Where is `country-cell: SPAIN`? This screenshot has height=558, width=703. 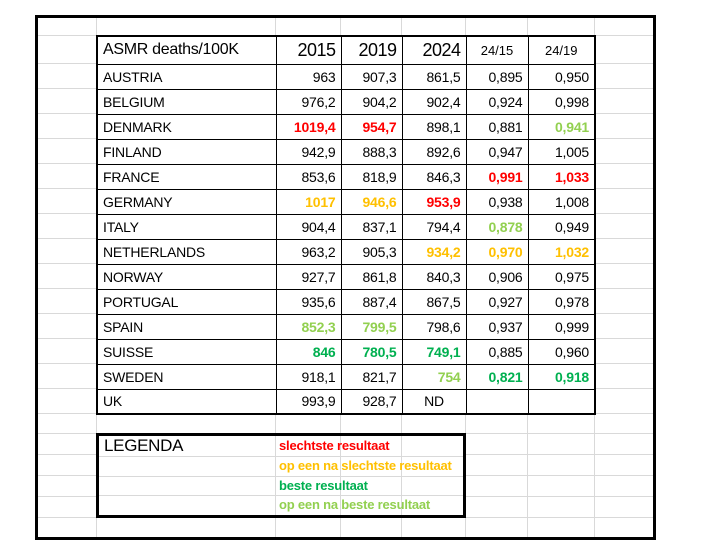 country-cell: SPAIN is located at coordinates (186, 326).